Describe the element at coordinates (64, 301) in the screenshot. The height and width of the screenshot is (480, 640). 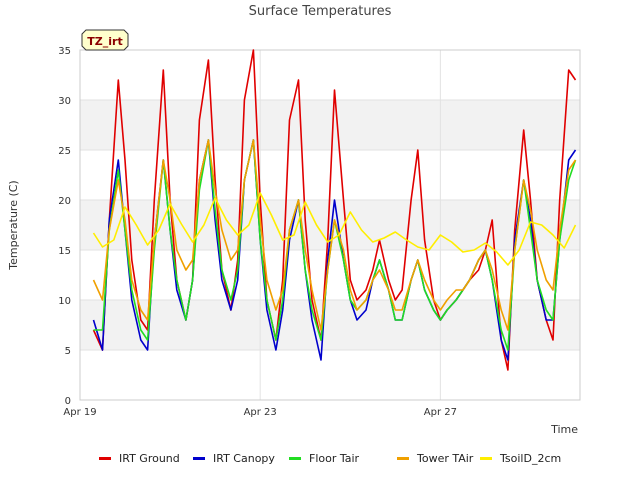
I see `y-tick-label: 10` at that location.